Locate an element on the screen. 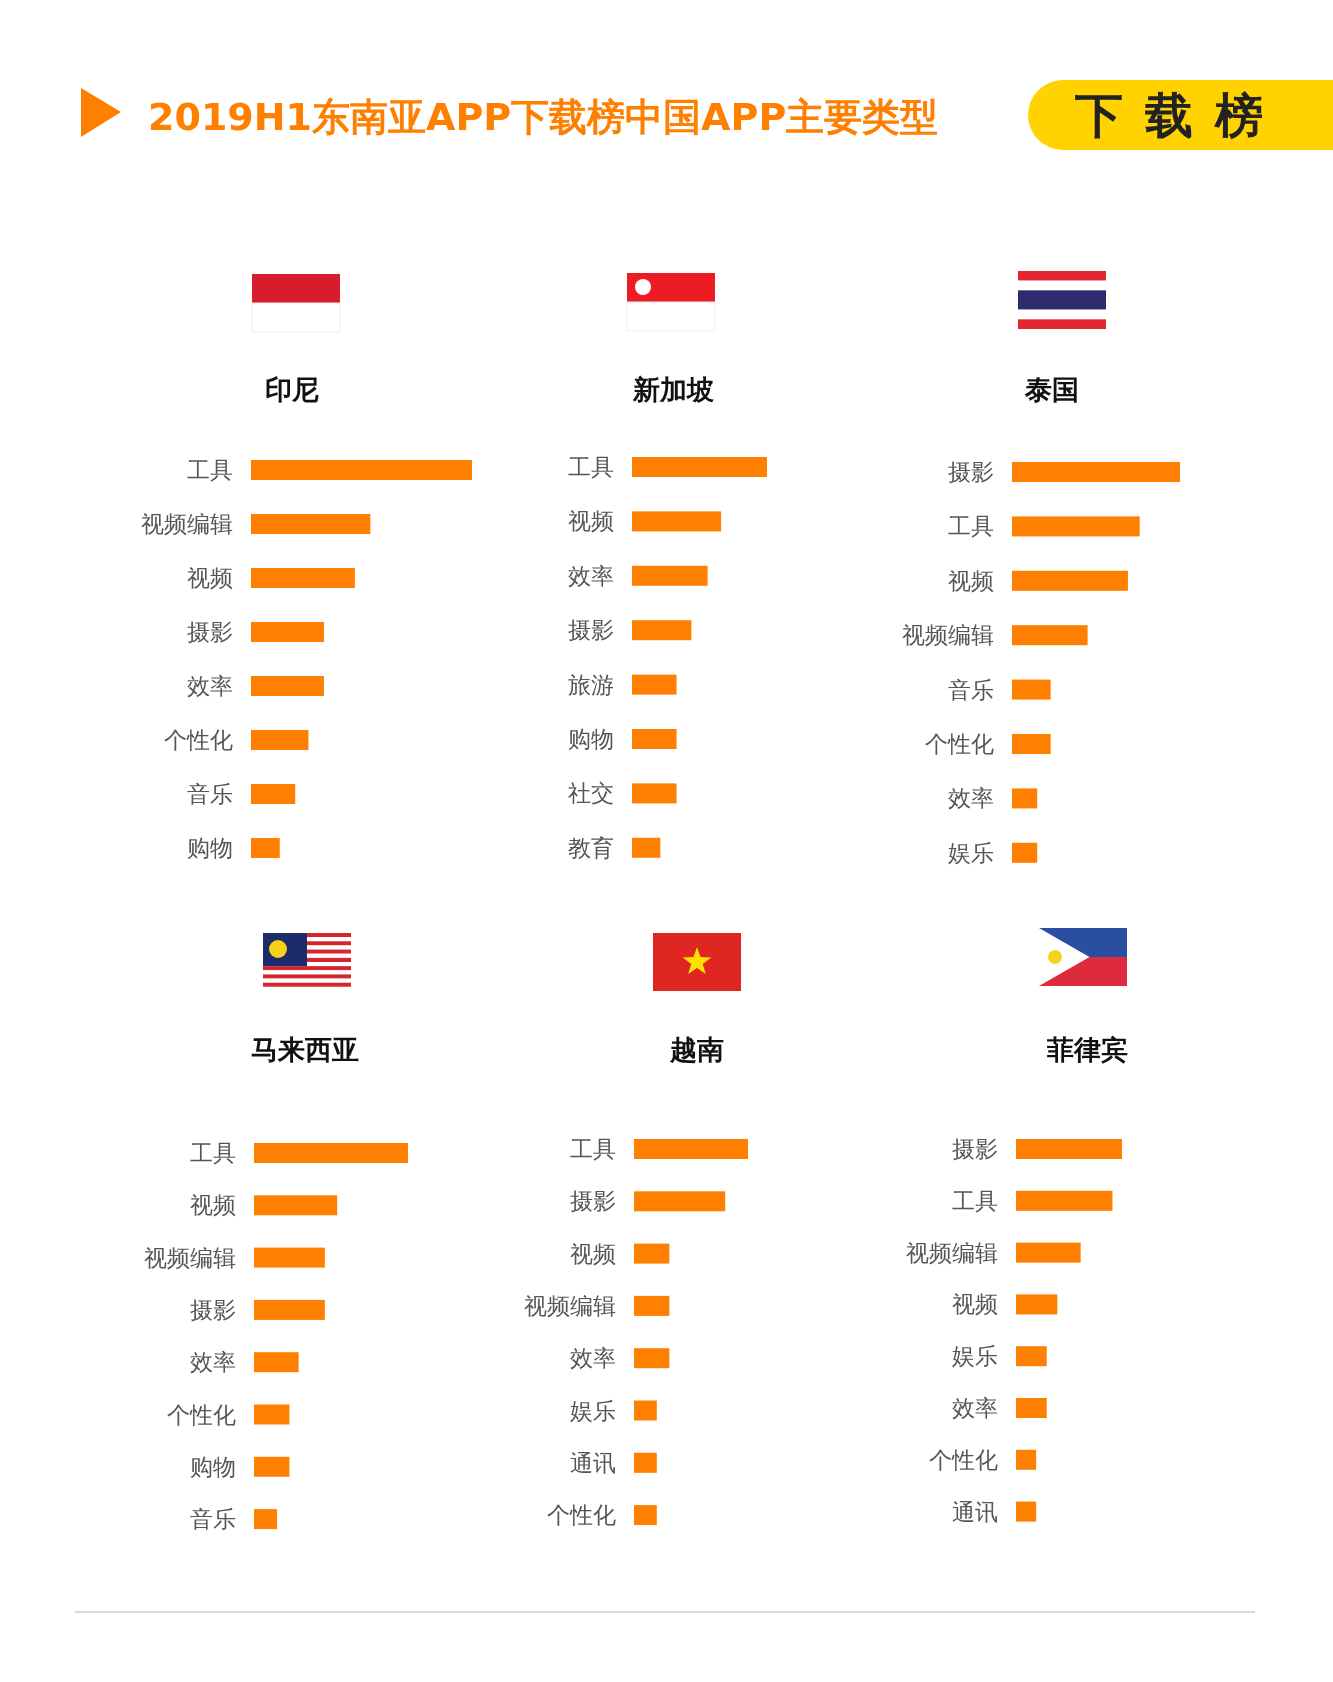 This screenshot has height=1682, width=1333. chart-title: 泰国 is located at coordinates (1051, 389).